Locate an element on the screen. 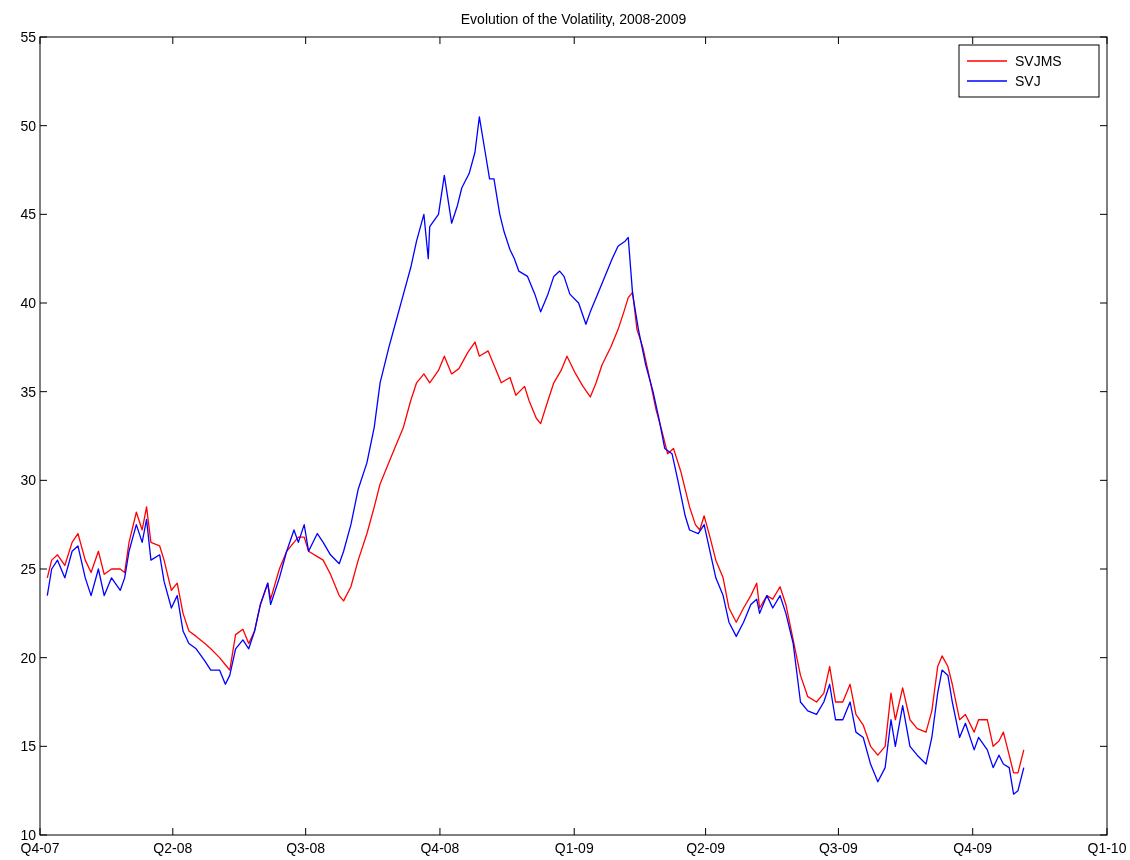 The image size is (1130, 860). legend-label: SVJMS is located at coordinates (1038, 60).